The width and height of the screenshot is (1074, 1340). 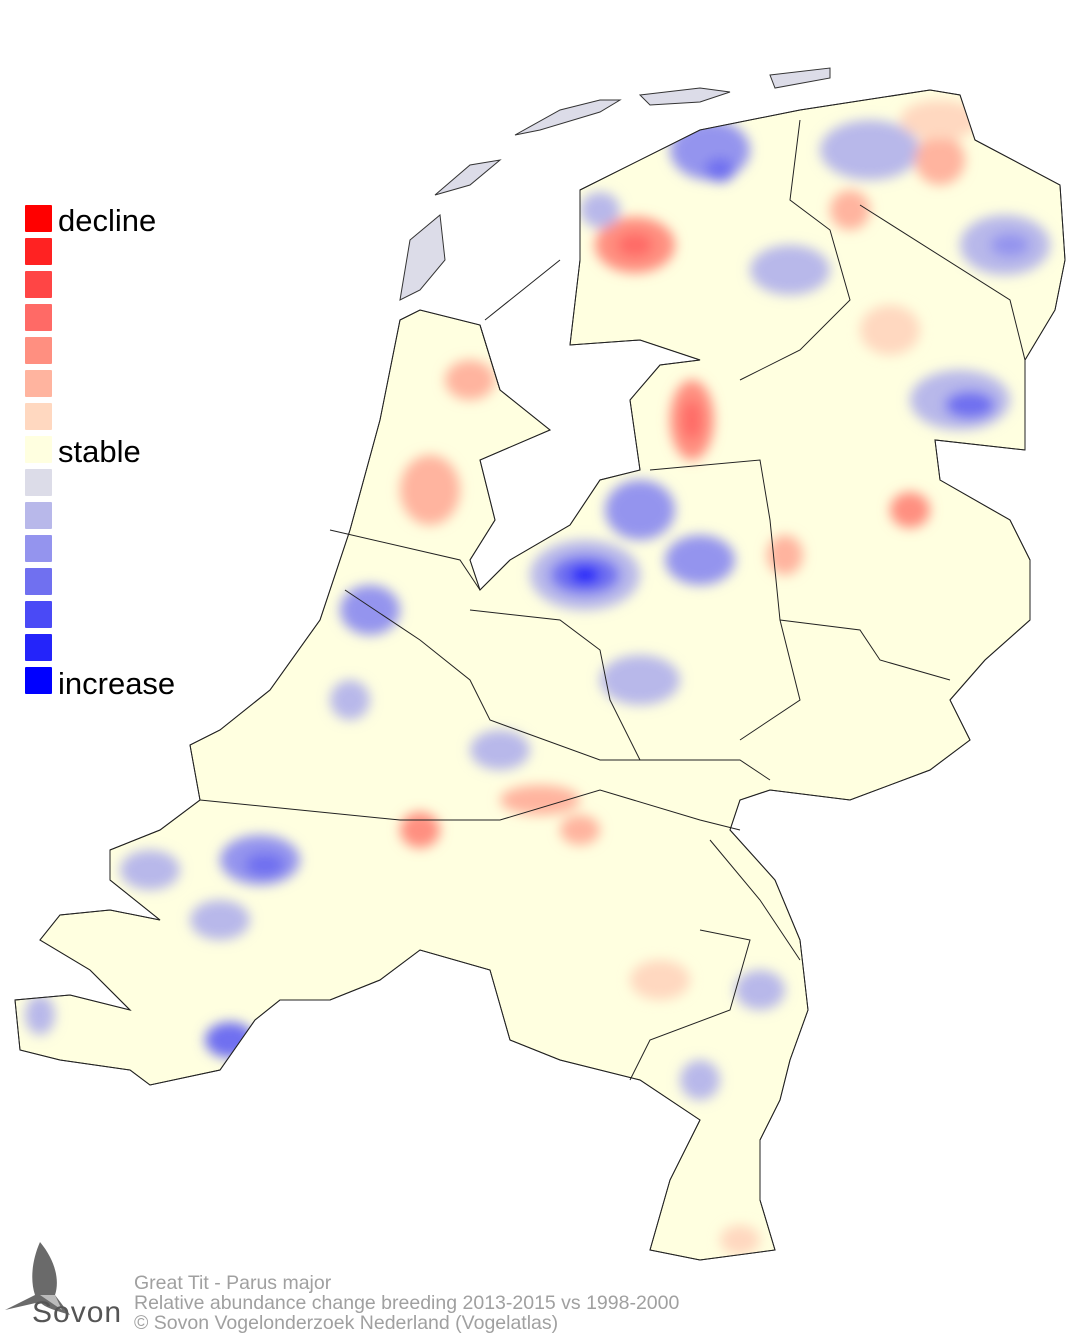 What do you see at coordinates (117, 683) in the screenshot?
I see `legend-label-increase: increase` at bounding box center [117, 683].